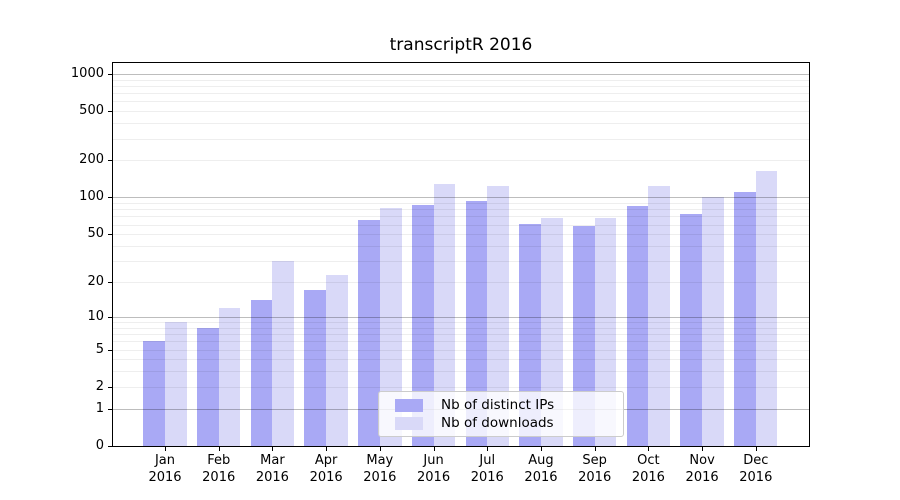 This screenshot has width=900, height=500. What do you see at coordinates (95, 234) in the screenshot?
I see `y-tick-label: 50` at bounding box center [95, 234].